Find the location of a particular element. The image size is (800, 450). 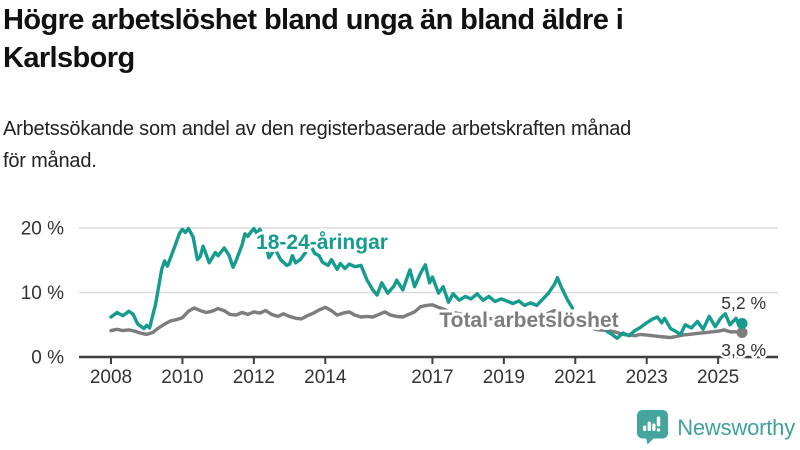

x-tick-label: 2021 is located at coordinates (575, 377).